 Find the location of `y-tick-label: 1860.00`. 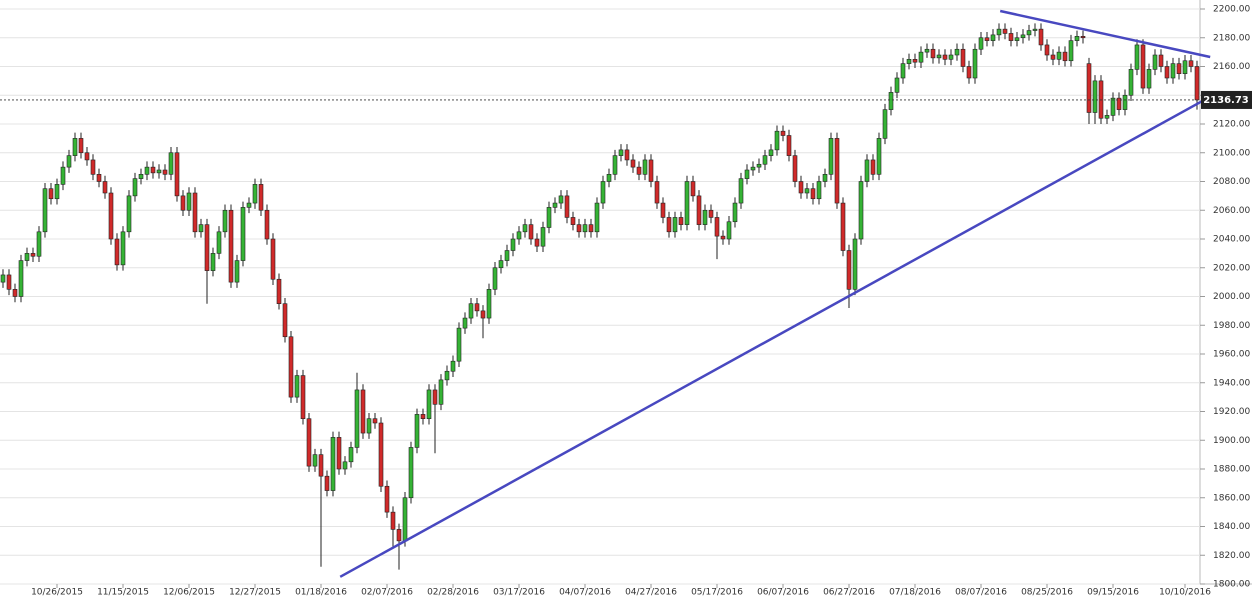

y-tick-label: 1860.00 is located at coordinates (1231, 498).